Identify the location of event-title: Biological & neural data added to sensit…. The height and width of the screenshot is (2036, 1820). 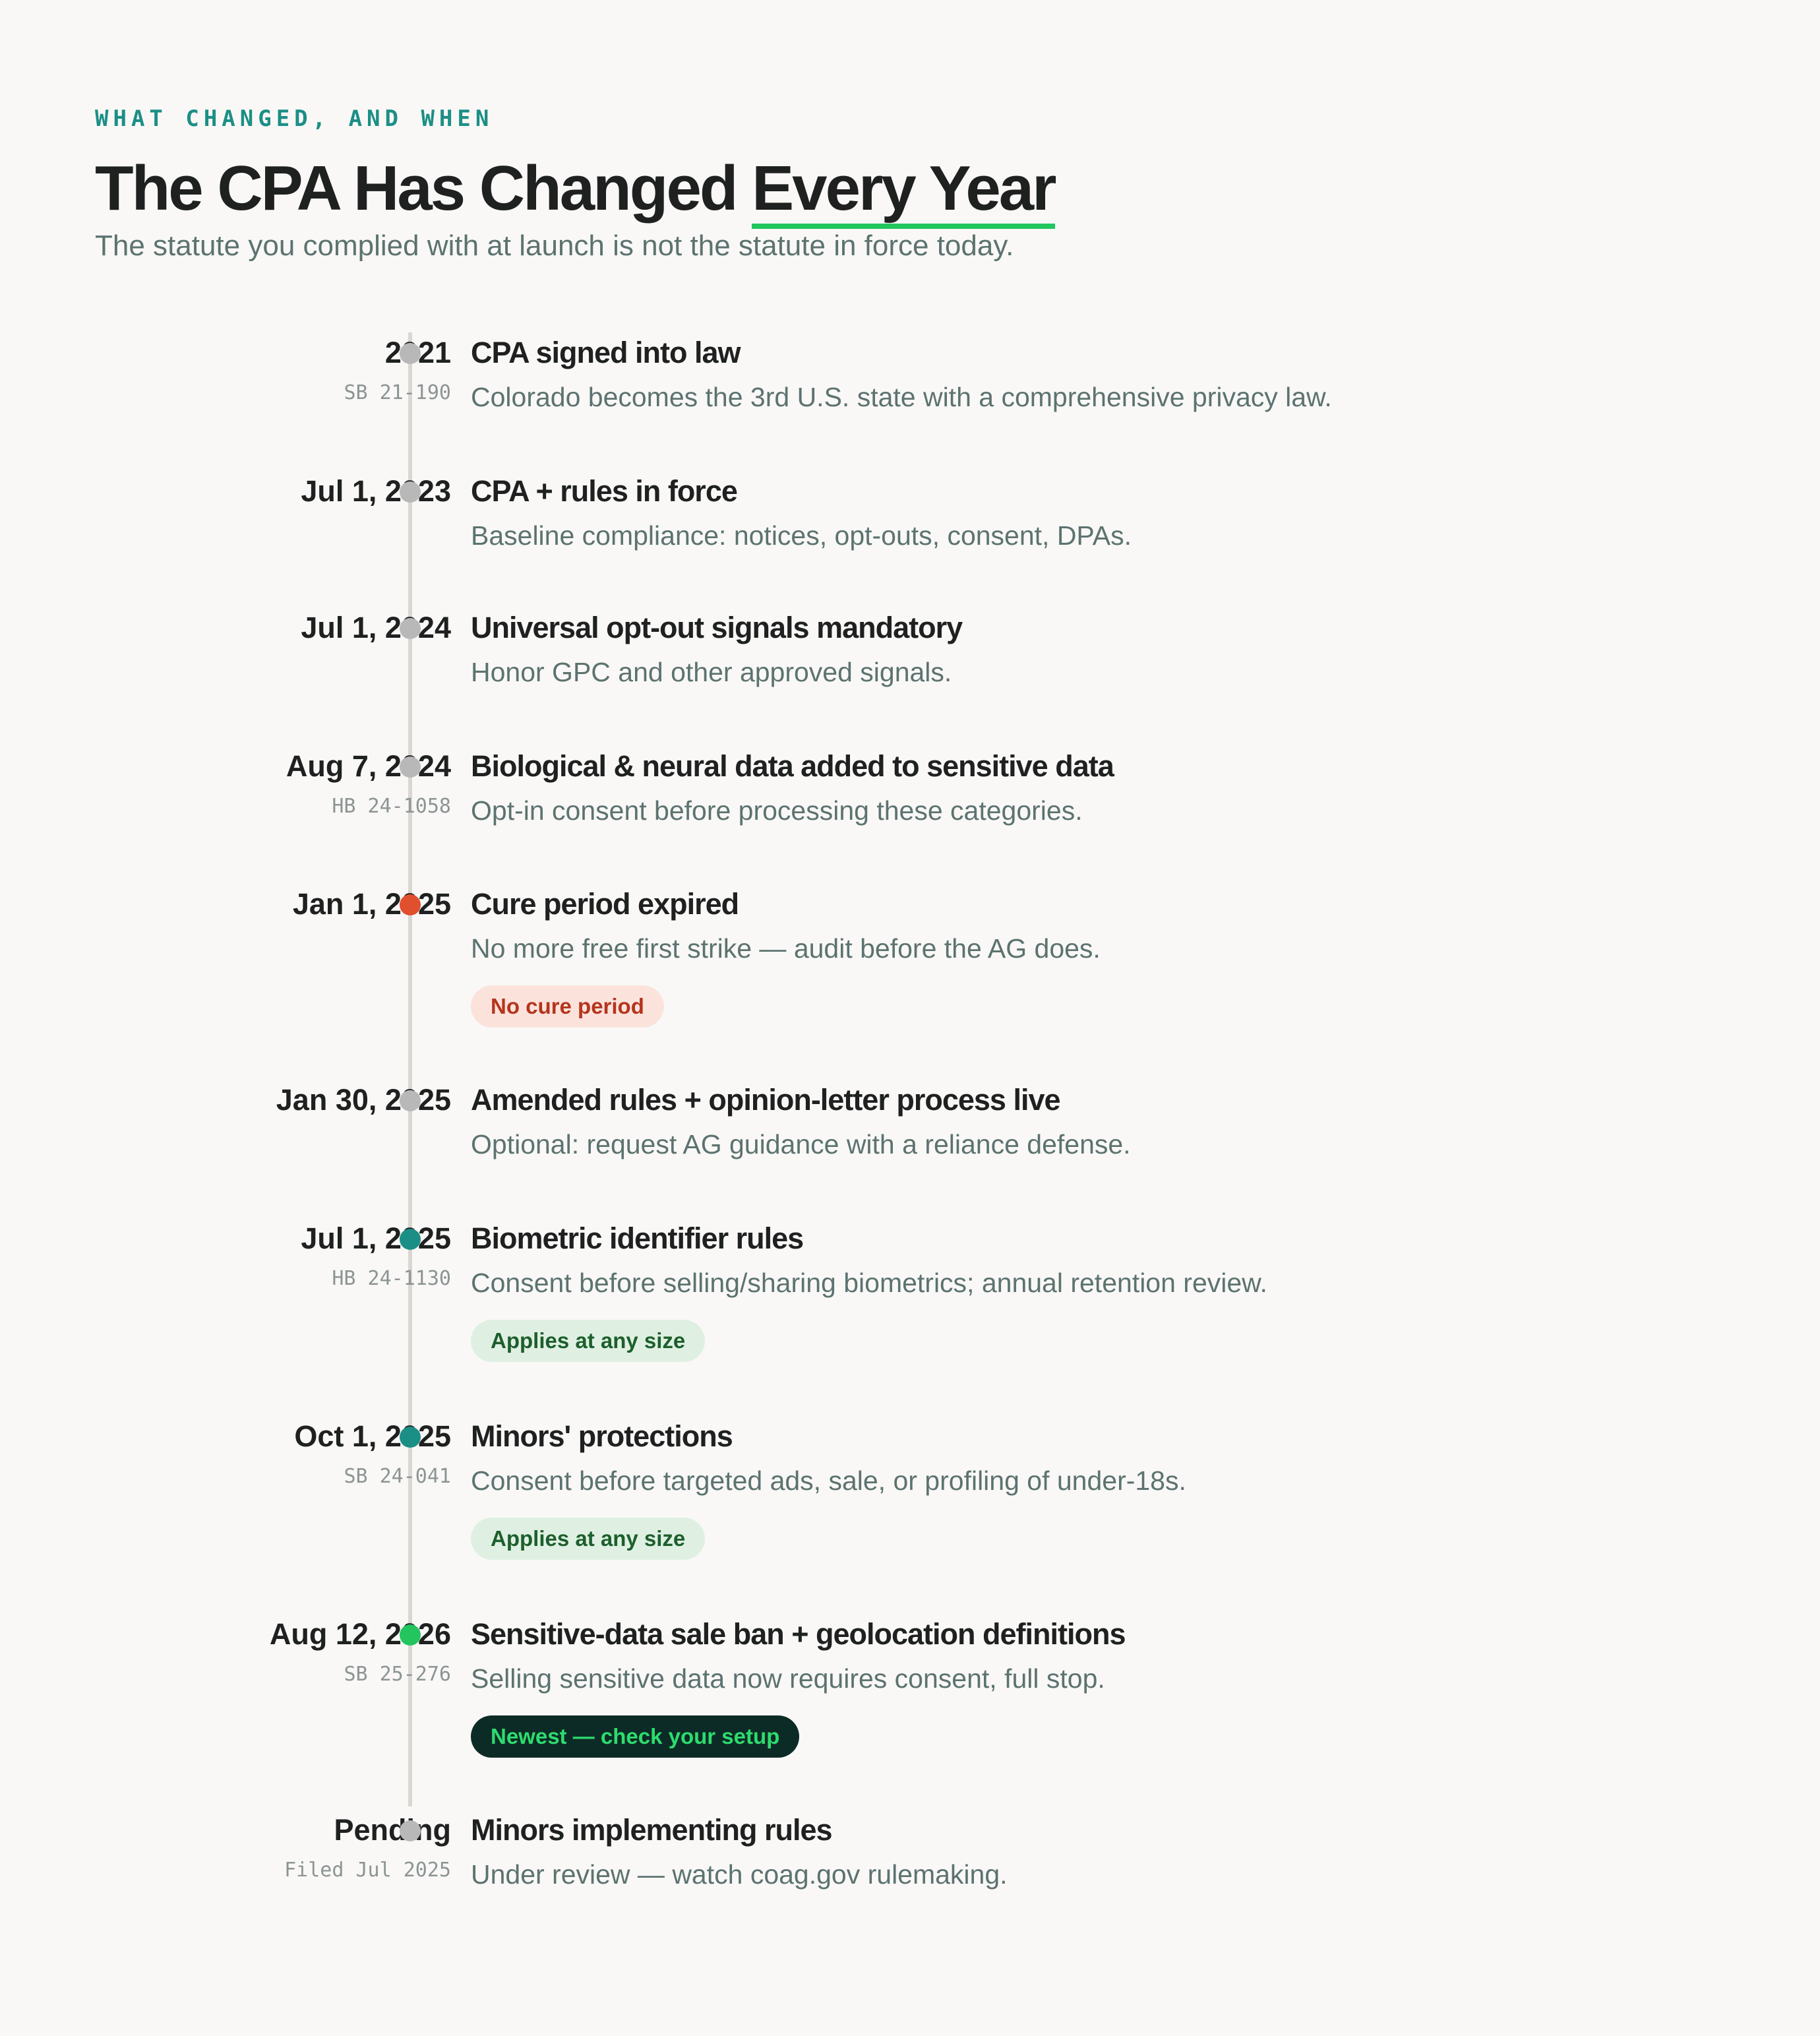
(792, 766).